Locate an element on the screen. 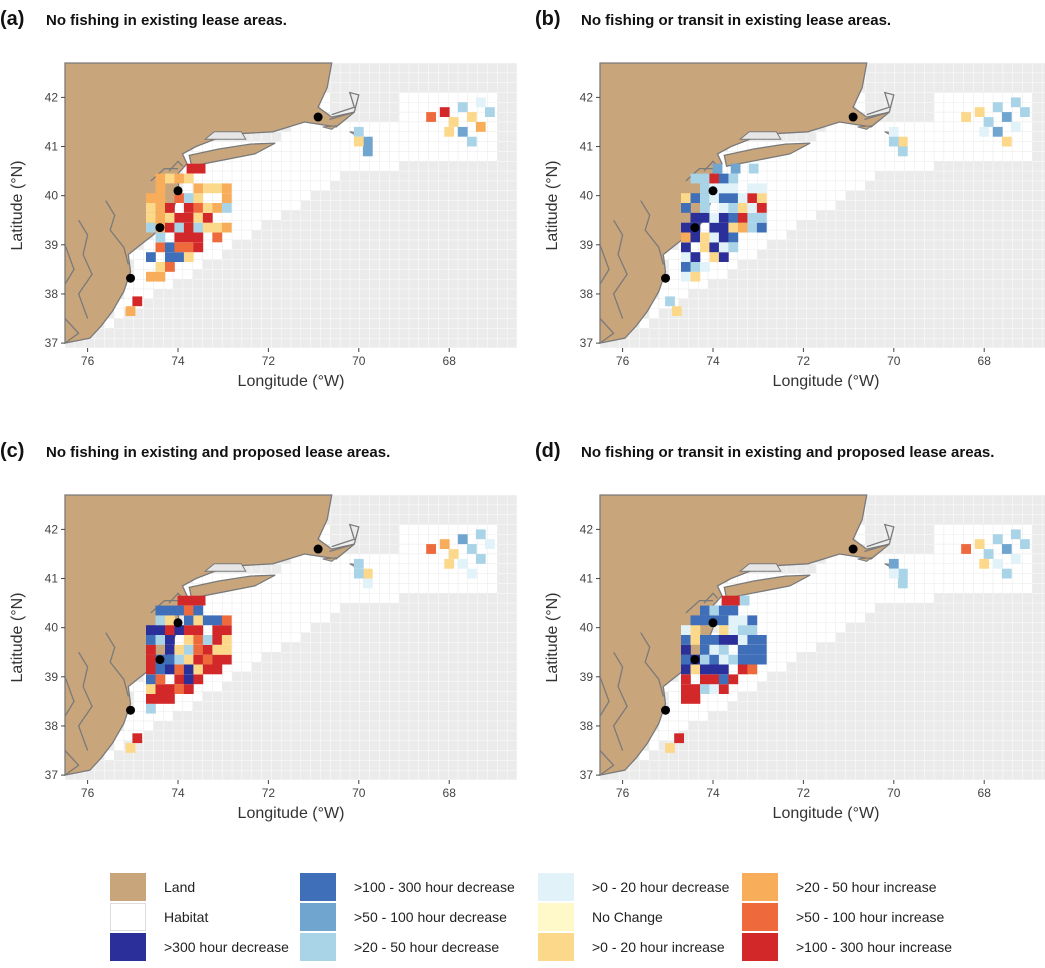 This screenshot has height=968, width=1045. legend-item-100-300-decrease: >100 - 300 hour decrease is located at coordinates (407, 887).